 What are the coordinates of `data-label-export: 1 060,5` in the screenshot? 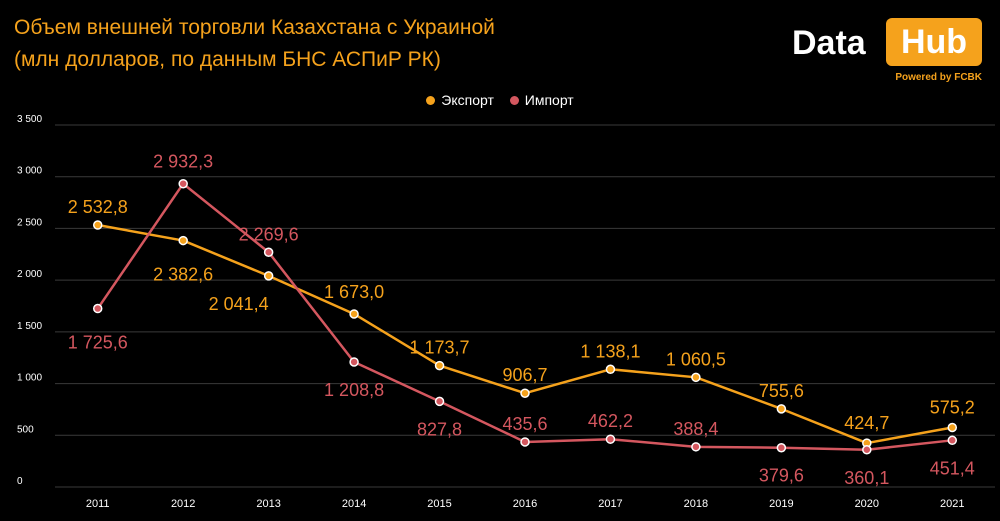 It's located at (696, 359).